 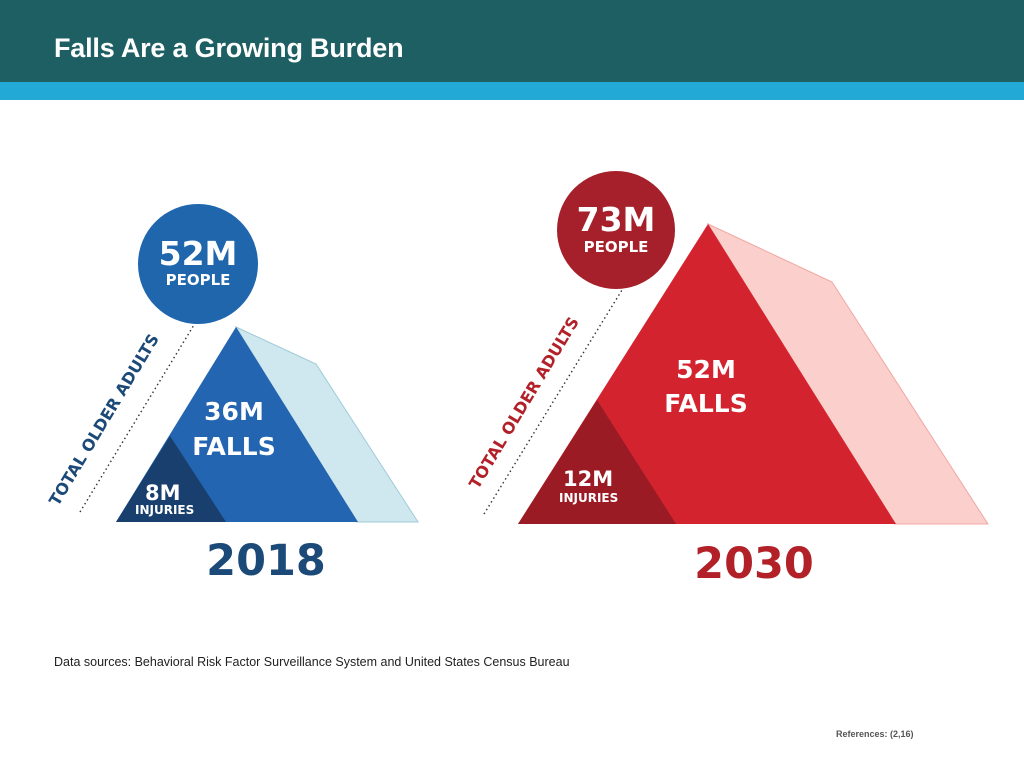 I want to click on injuries-2018-label: INJURIES, so click(x=164, y=510).